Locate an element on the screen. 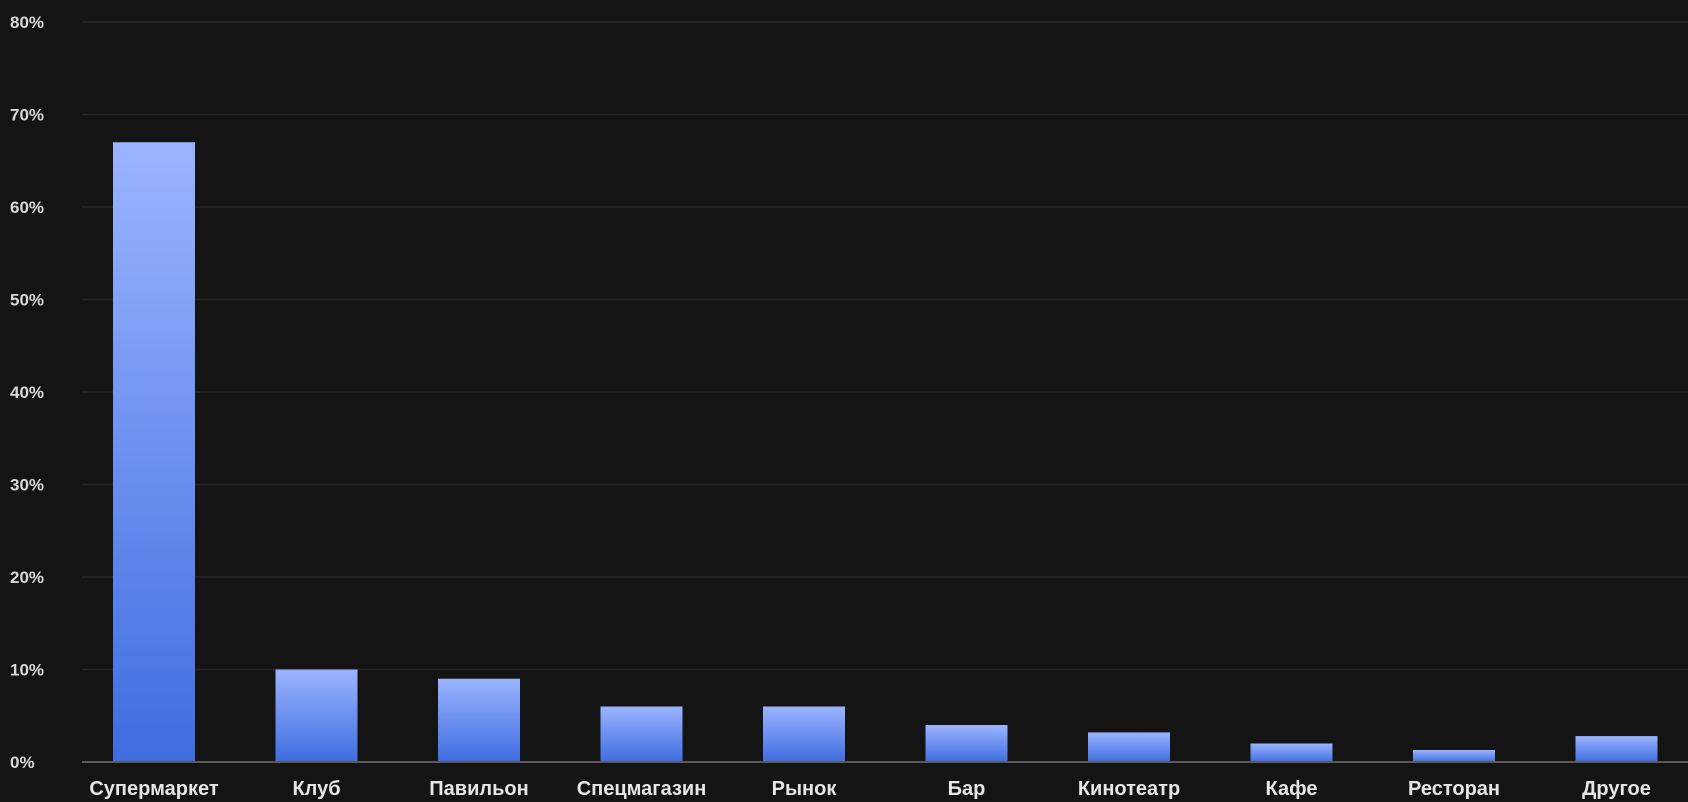  y-tick-label: 60% is located at coordinates (27, 207).